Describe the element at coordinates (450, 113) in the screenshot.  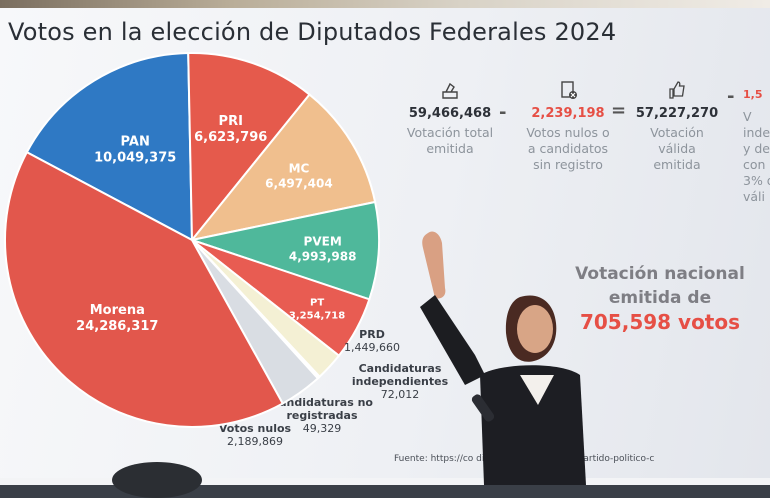
I see `total-votes-value: 59,466,468` at that location.